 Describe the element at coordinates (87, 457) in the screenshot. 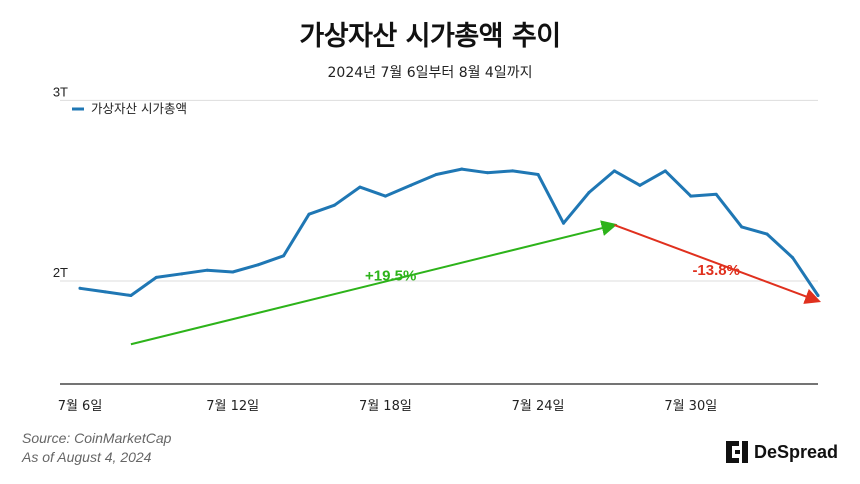

I see `as-of-note: As of August 4, 2024` at that location.